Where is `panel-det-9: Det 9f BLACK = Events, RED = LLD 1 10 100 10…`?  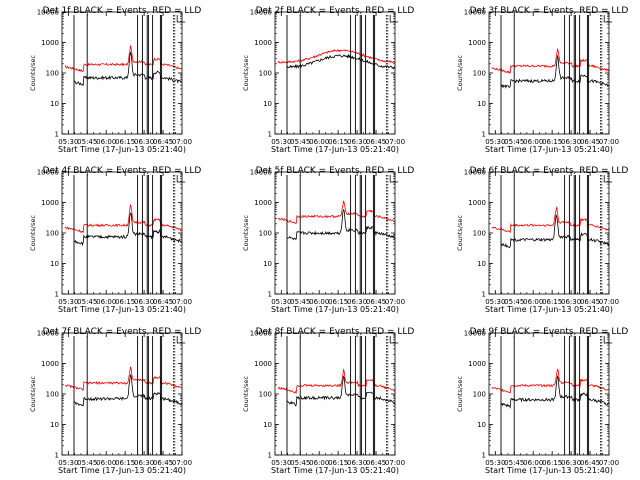 panel-det-9: Det 9f BLACK = Events, RED = LLD 1 10 100 10… is located at coordinates (542, 401).